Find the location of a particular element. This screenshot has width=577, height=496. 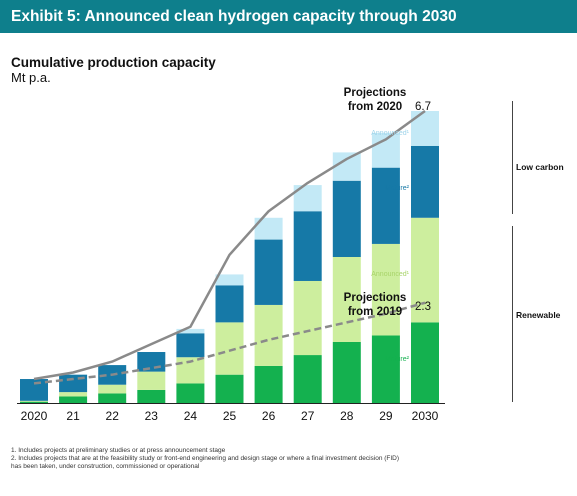

projection-2019-line is located at coordinates (229, 343).